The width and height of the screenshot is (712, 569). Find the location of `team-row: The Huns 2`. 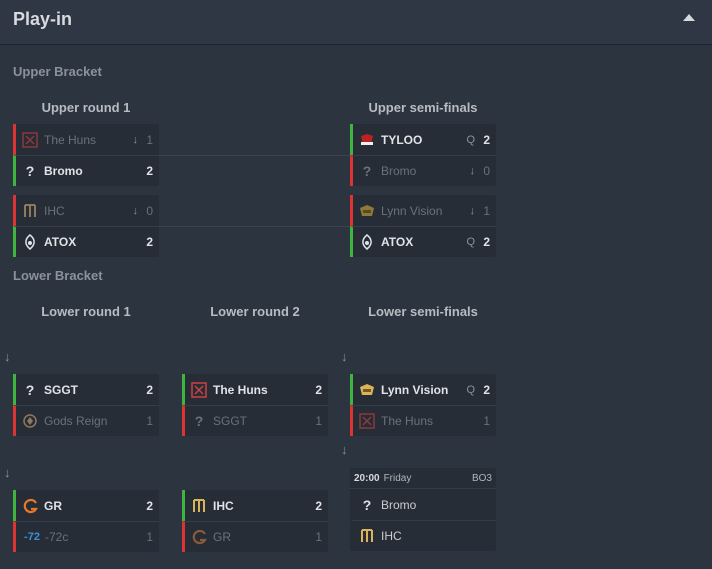

team-row: The Huns 2 is located at coordinates (255, 389).